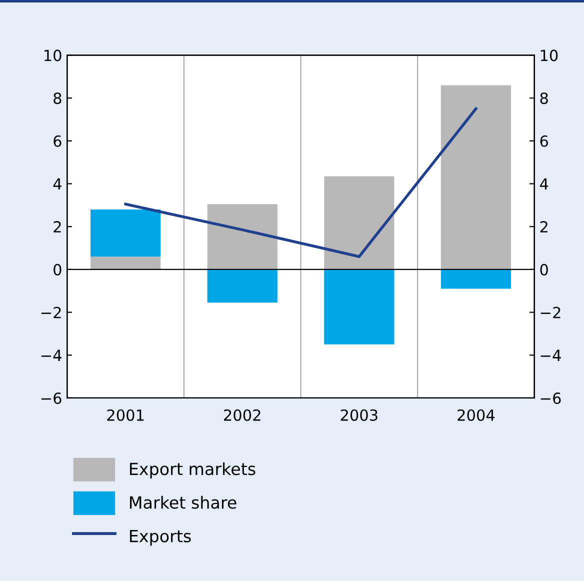 The image size is (584, 581). What do you see at coordinates (183, 502) in the screenshot?
I see `legend-label: Market share` at bounding box center [183, 502].